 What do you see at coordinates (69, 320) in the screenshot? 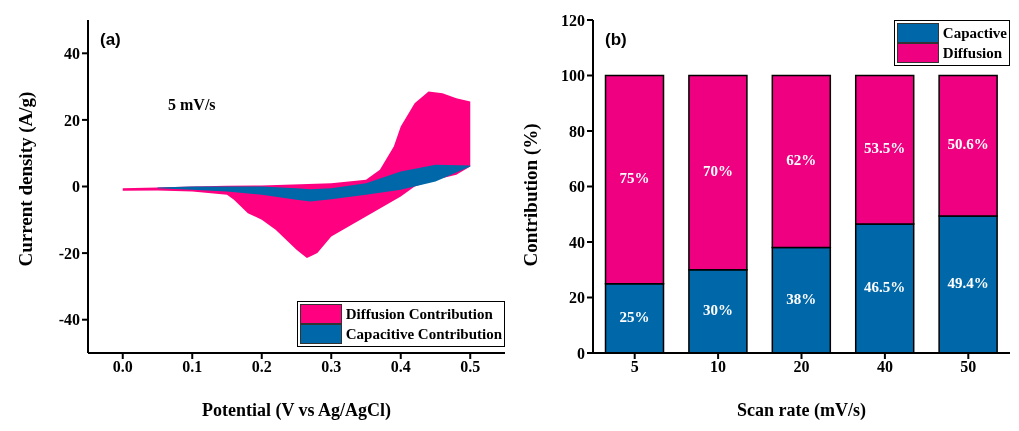
I see `y-tick-label: -40` at bounding box center [69, 320].